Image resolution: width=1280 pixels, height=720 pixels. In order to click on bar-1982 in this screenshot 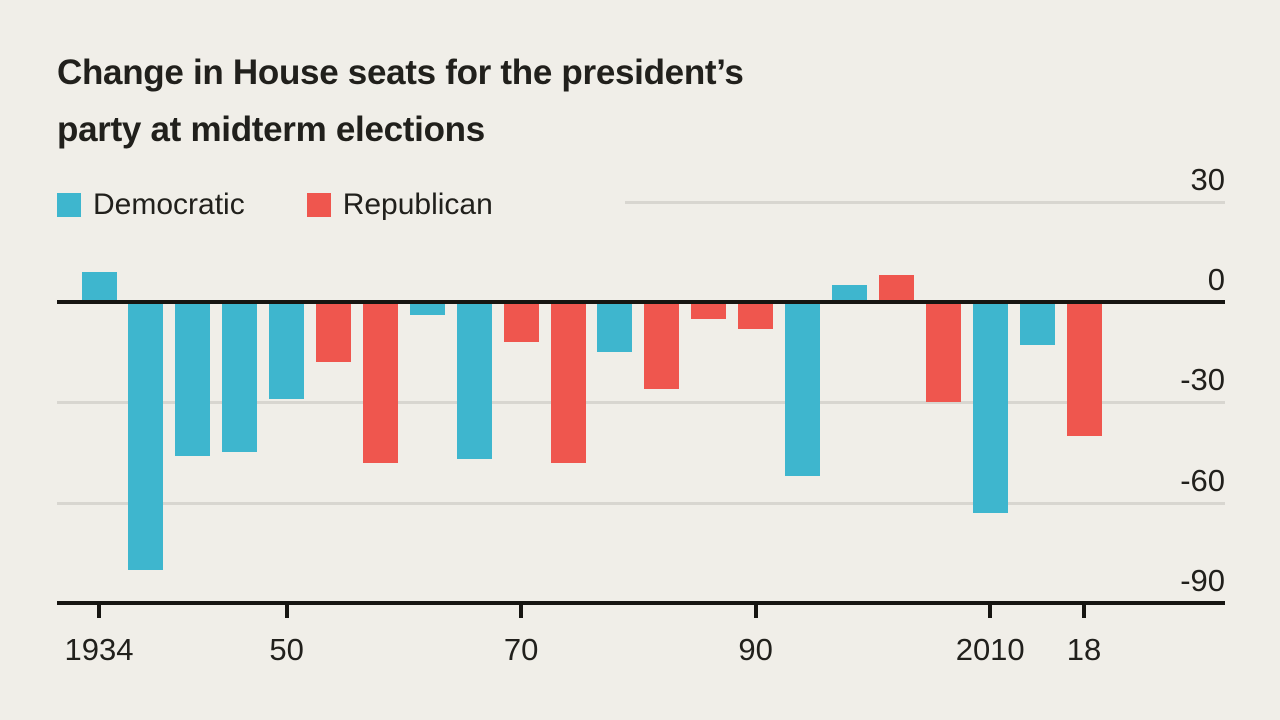, I will do `click(662, 345)`.